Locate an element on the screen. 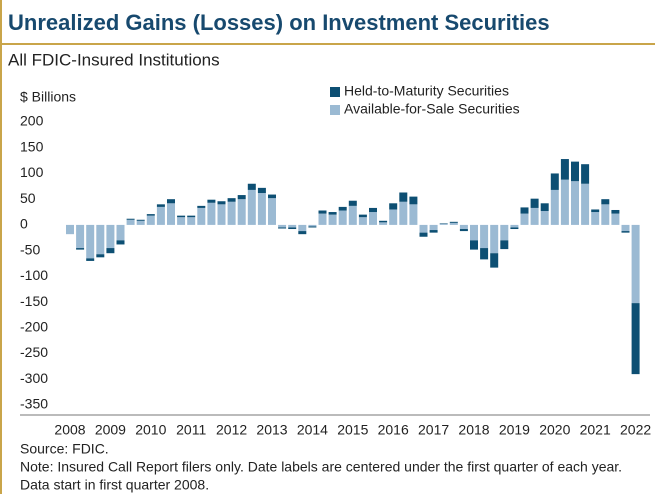  legend-label: Available-for-Sale Securities is located at coordinates (432, 109).